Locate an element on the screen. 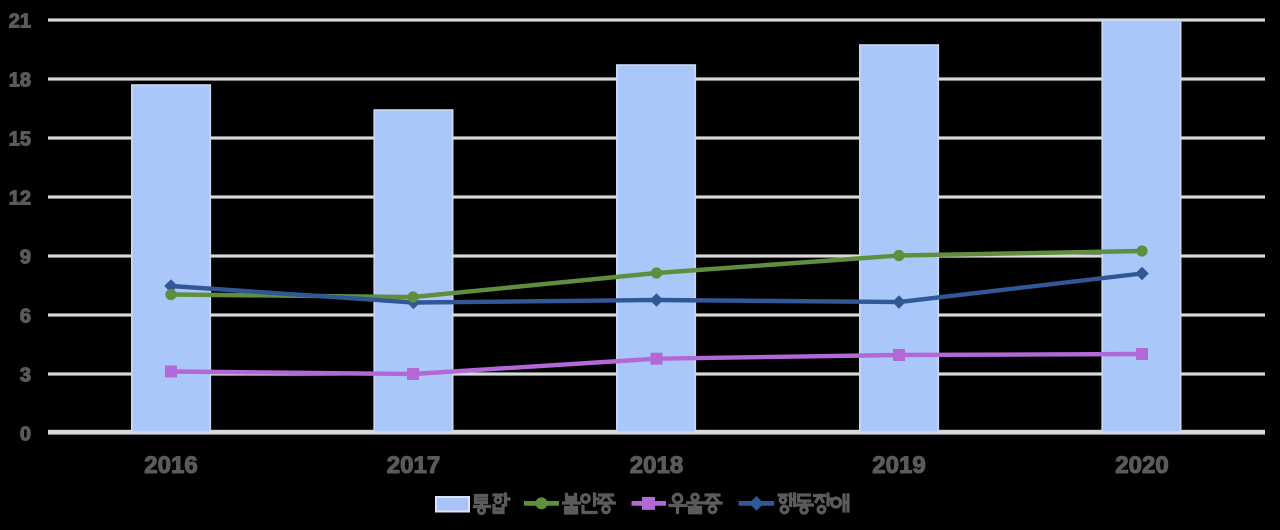  svg-text: 2018 is located at coordinates (656, 465).